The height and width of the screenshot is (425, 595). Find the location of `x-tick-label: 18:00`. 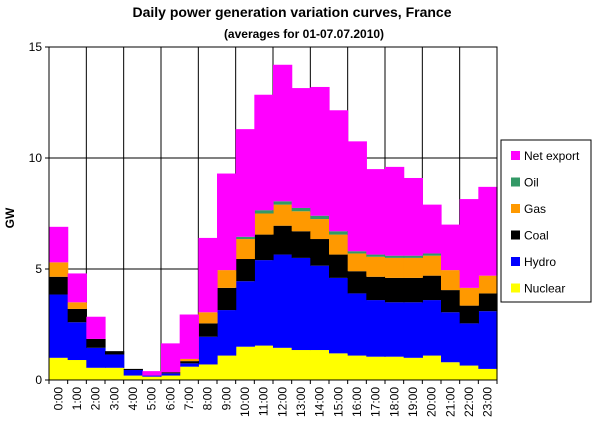

x-tick-label: 18:00 is located at coordinates (394, 402).